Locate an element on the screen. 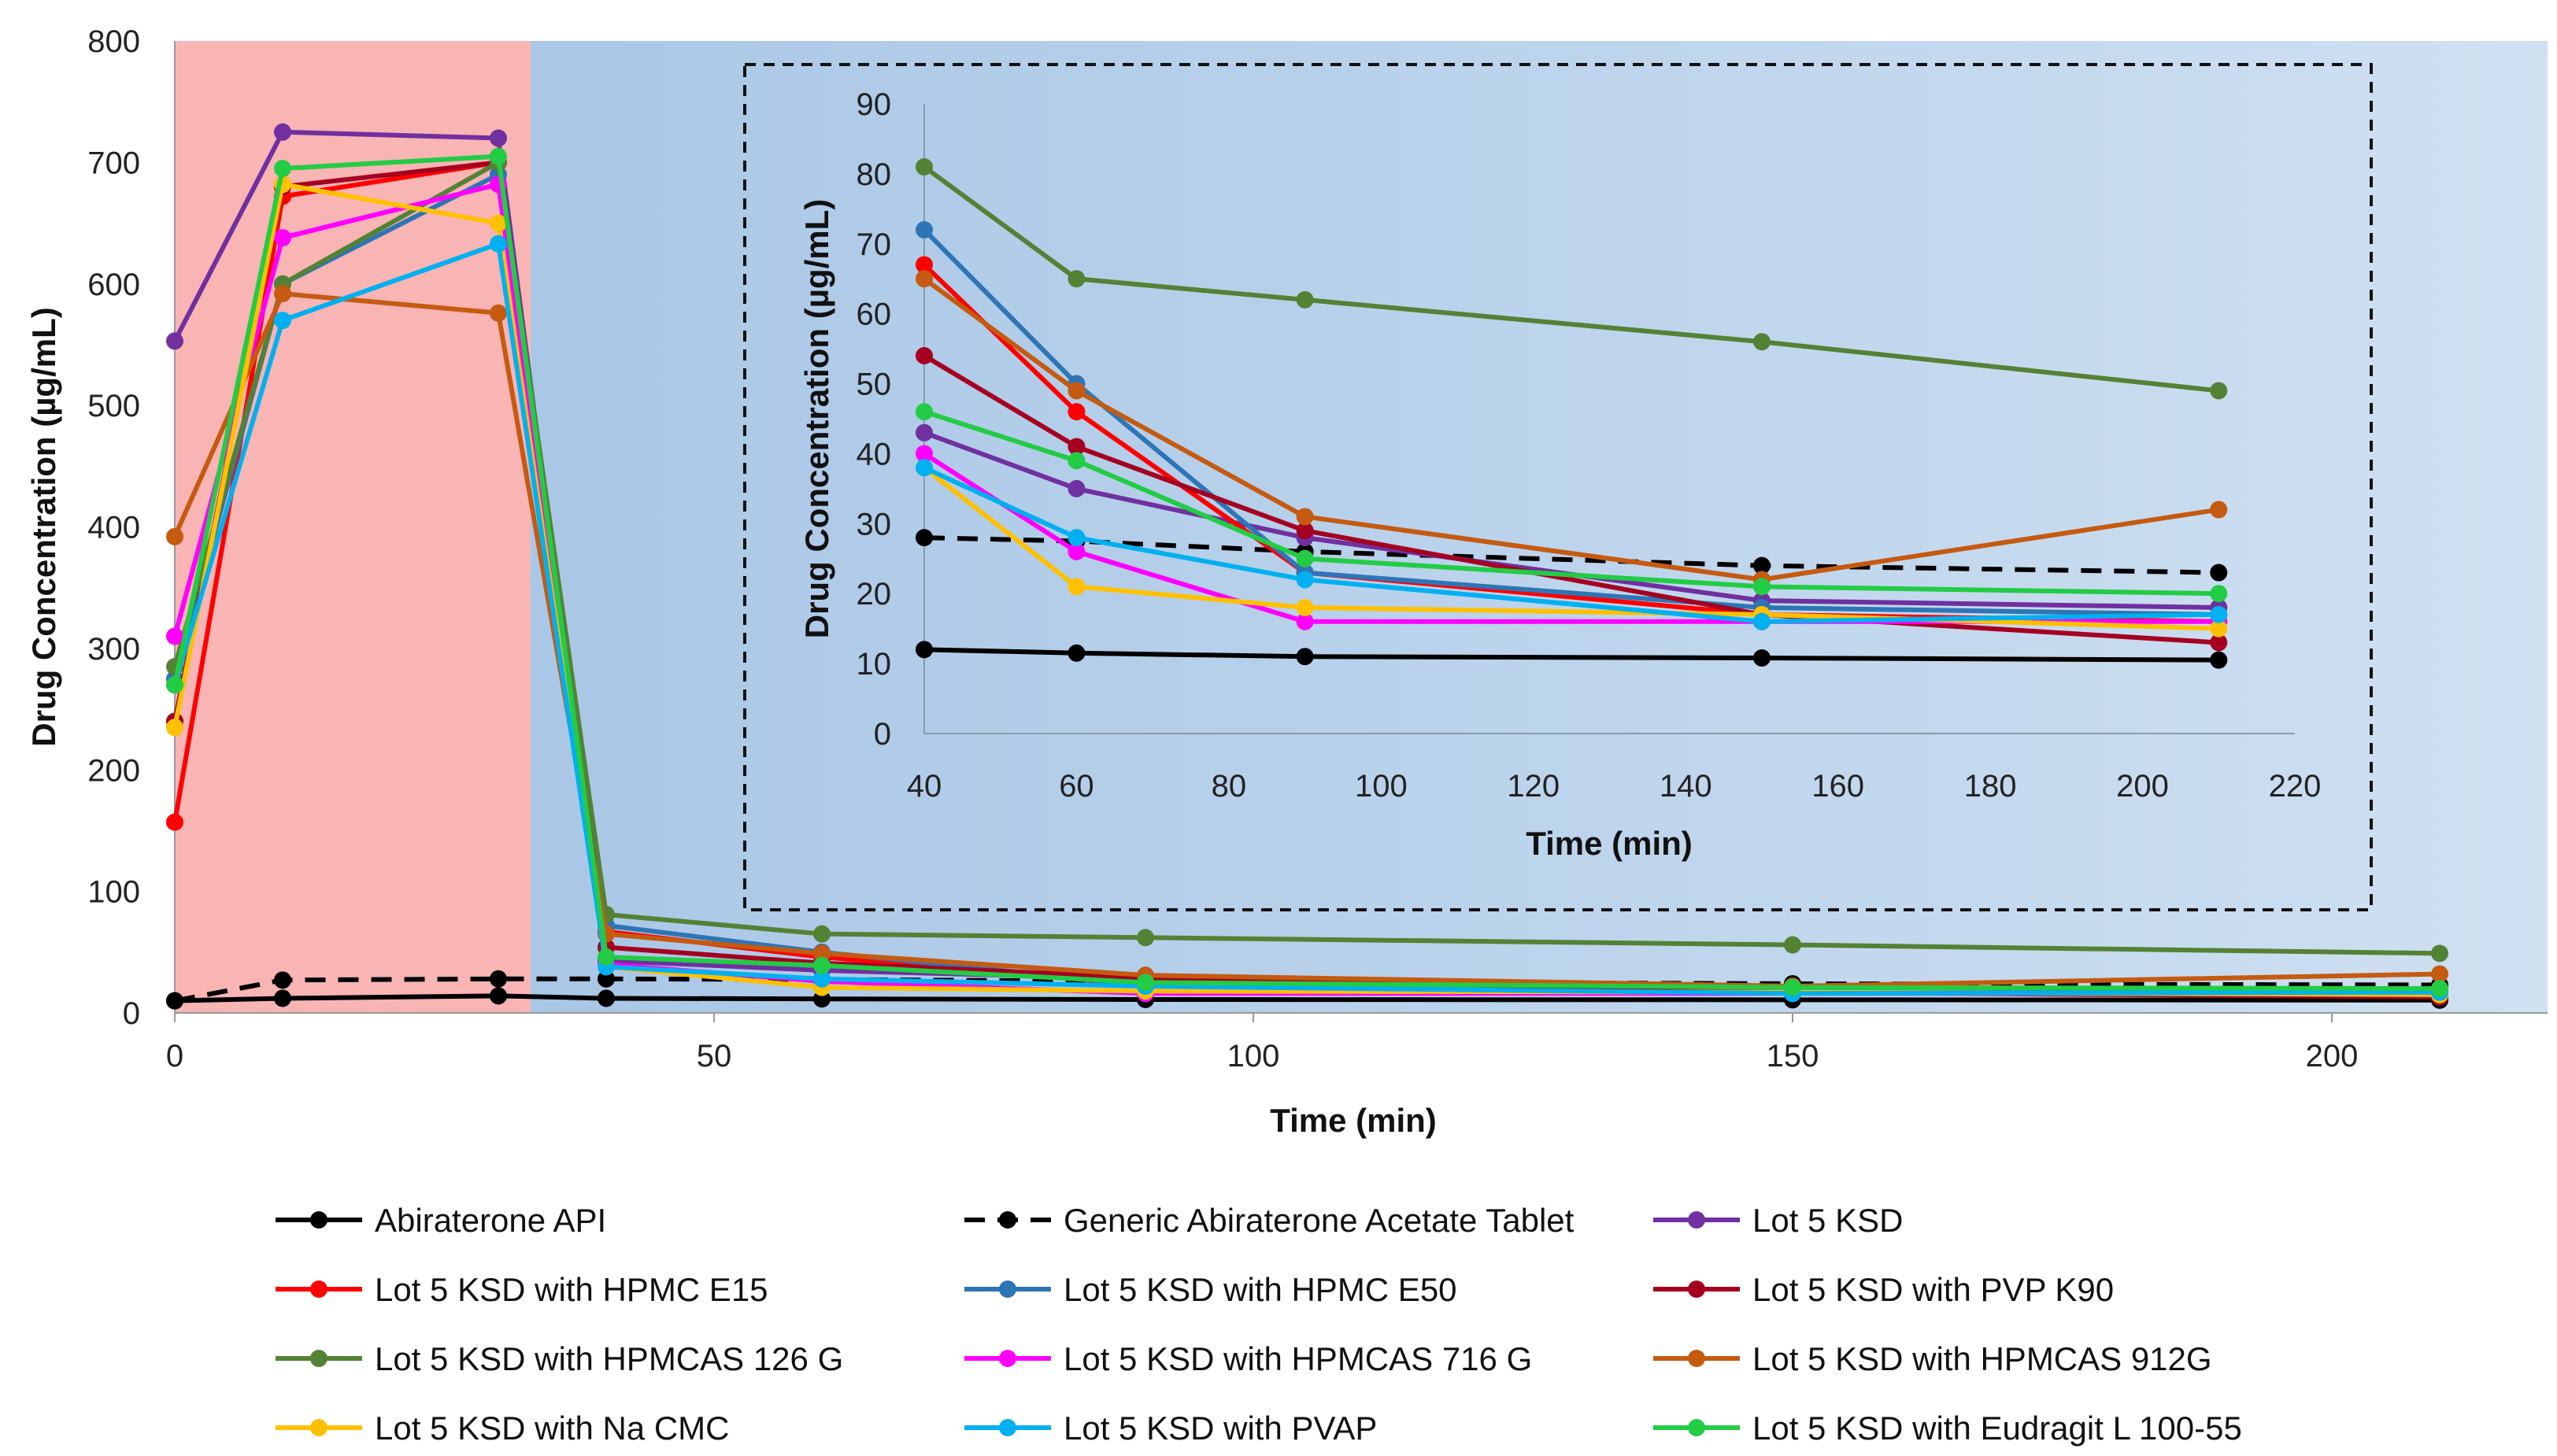 The height and width of the screenshot is (1456, 2557). legend-label-lot-5-ksd-with-eudragit-l-100-55: Lot 5 KSD with Eudragit L 100-55 is located at coordinates (1997, 1428).